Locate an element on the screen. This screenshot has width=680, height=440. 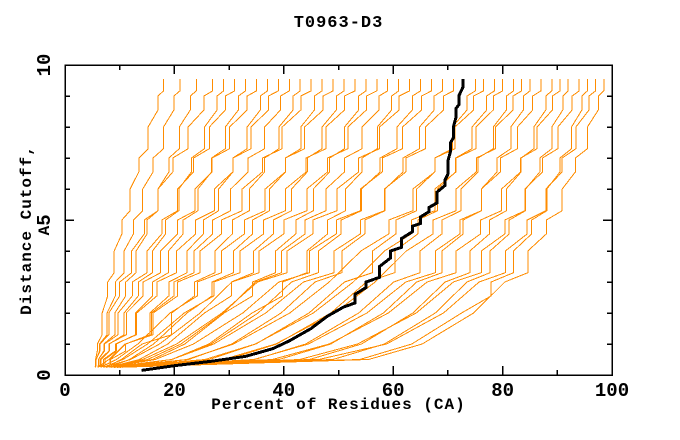
x-axis-label: Percent of Residues (CA) is located at coordinates (338, 405).